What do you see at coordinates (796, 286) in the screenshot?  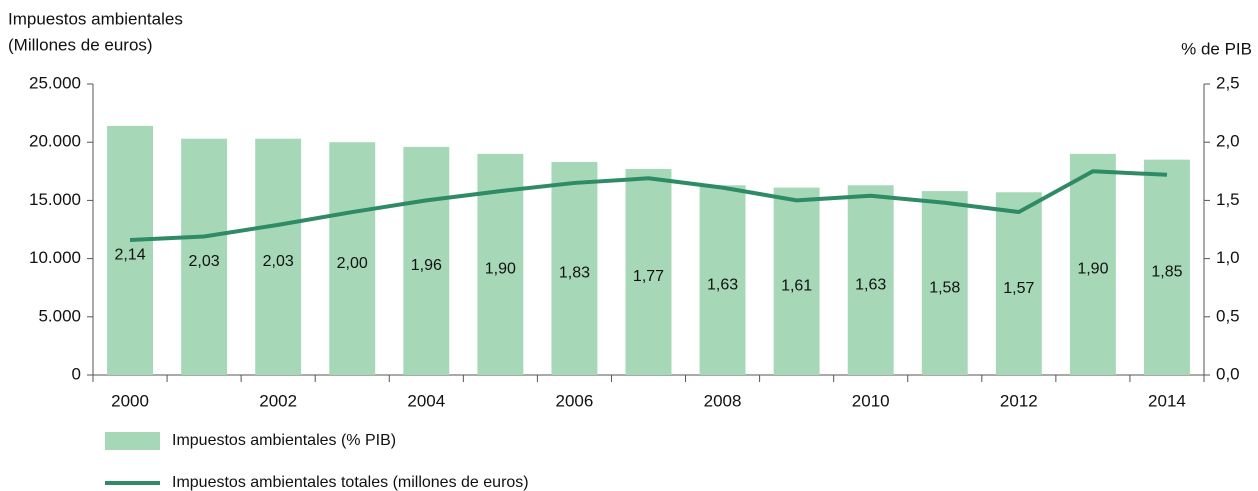 I see `data-label: 1,61` at bounding box center [796, 286].